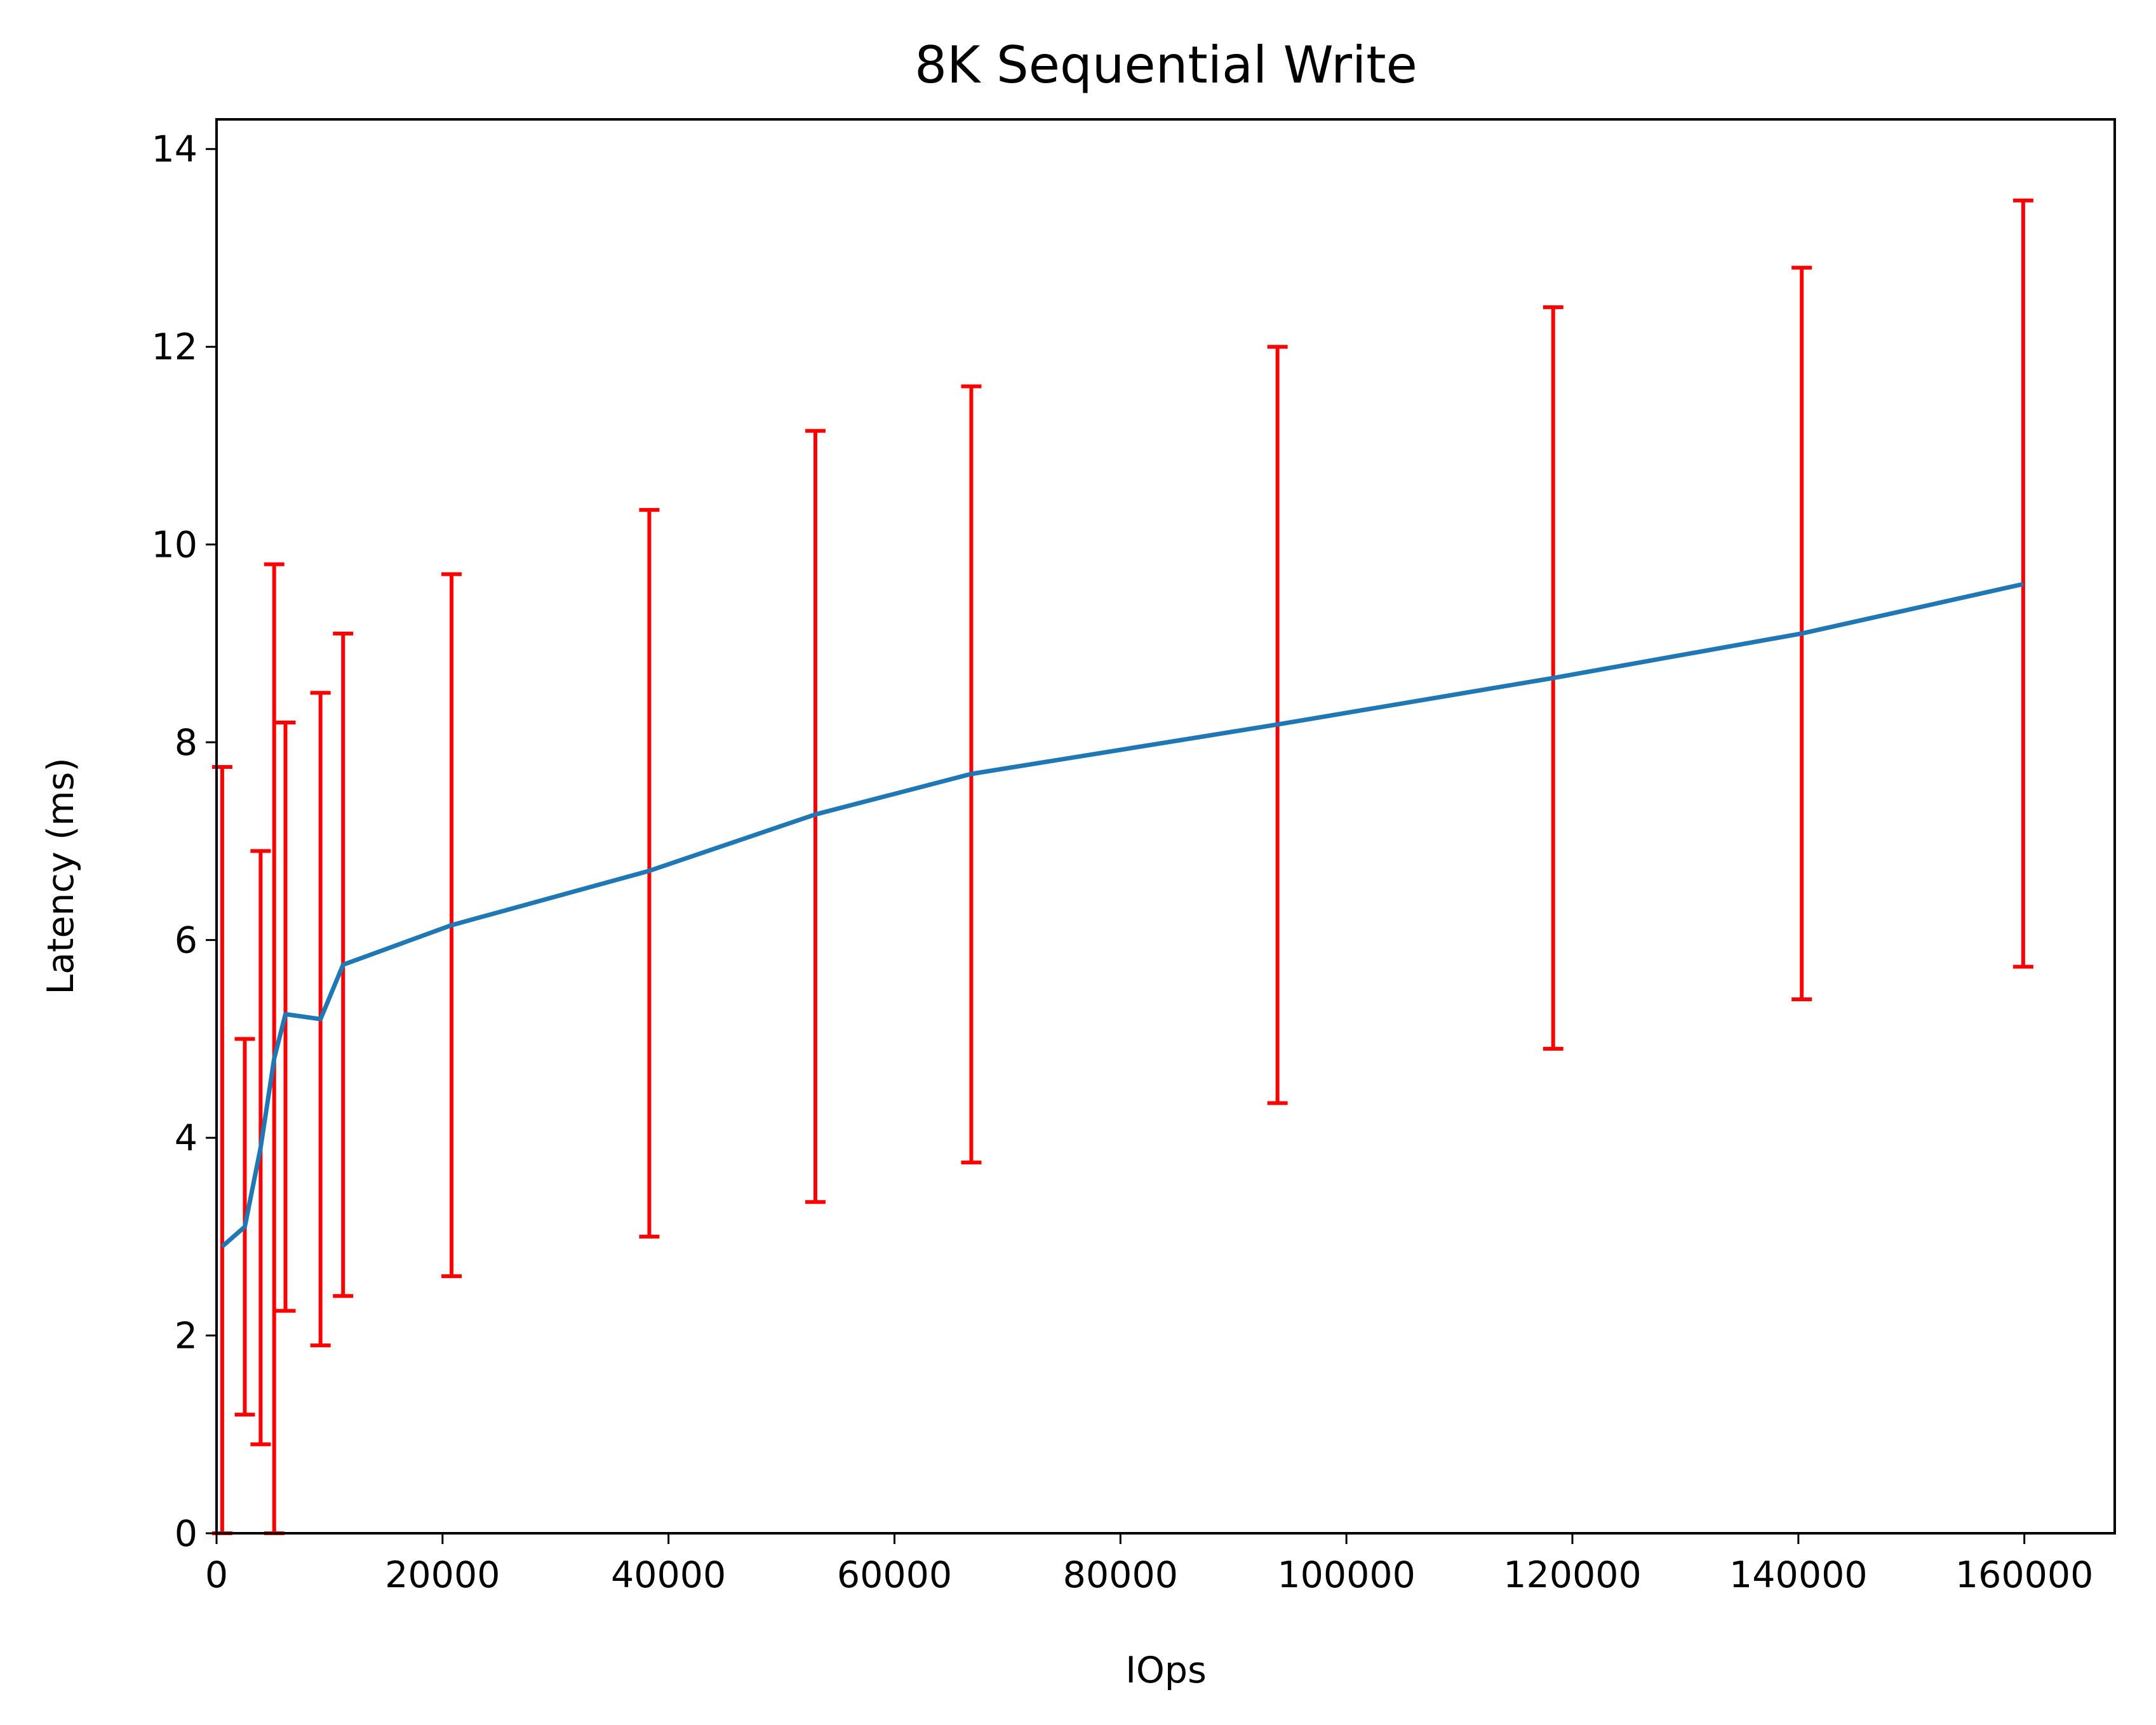 The image size is (2156, 1725). Describe the element at coordinates (184, 842) in the screenshot. I see `y-axis: 0 2 4 6 8 10 12 14` at that location.